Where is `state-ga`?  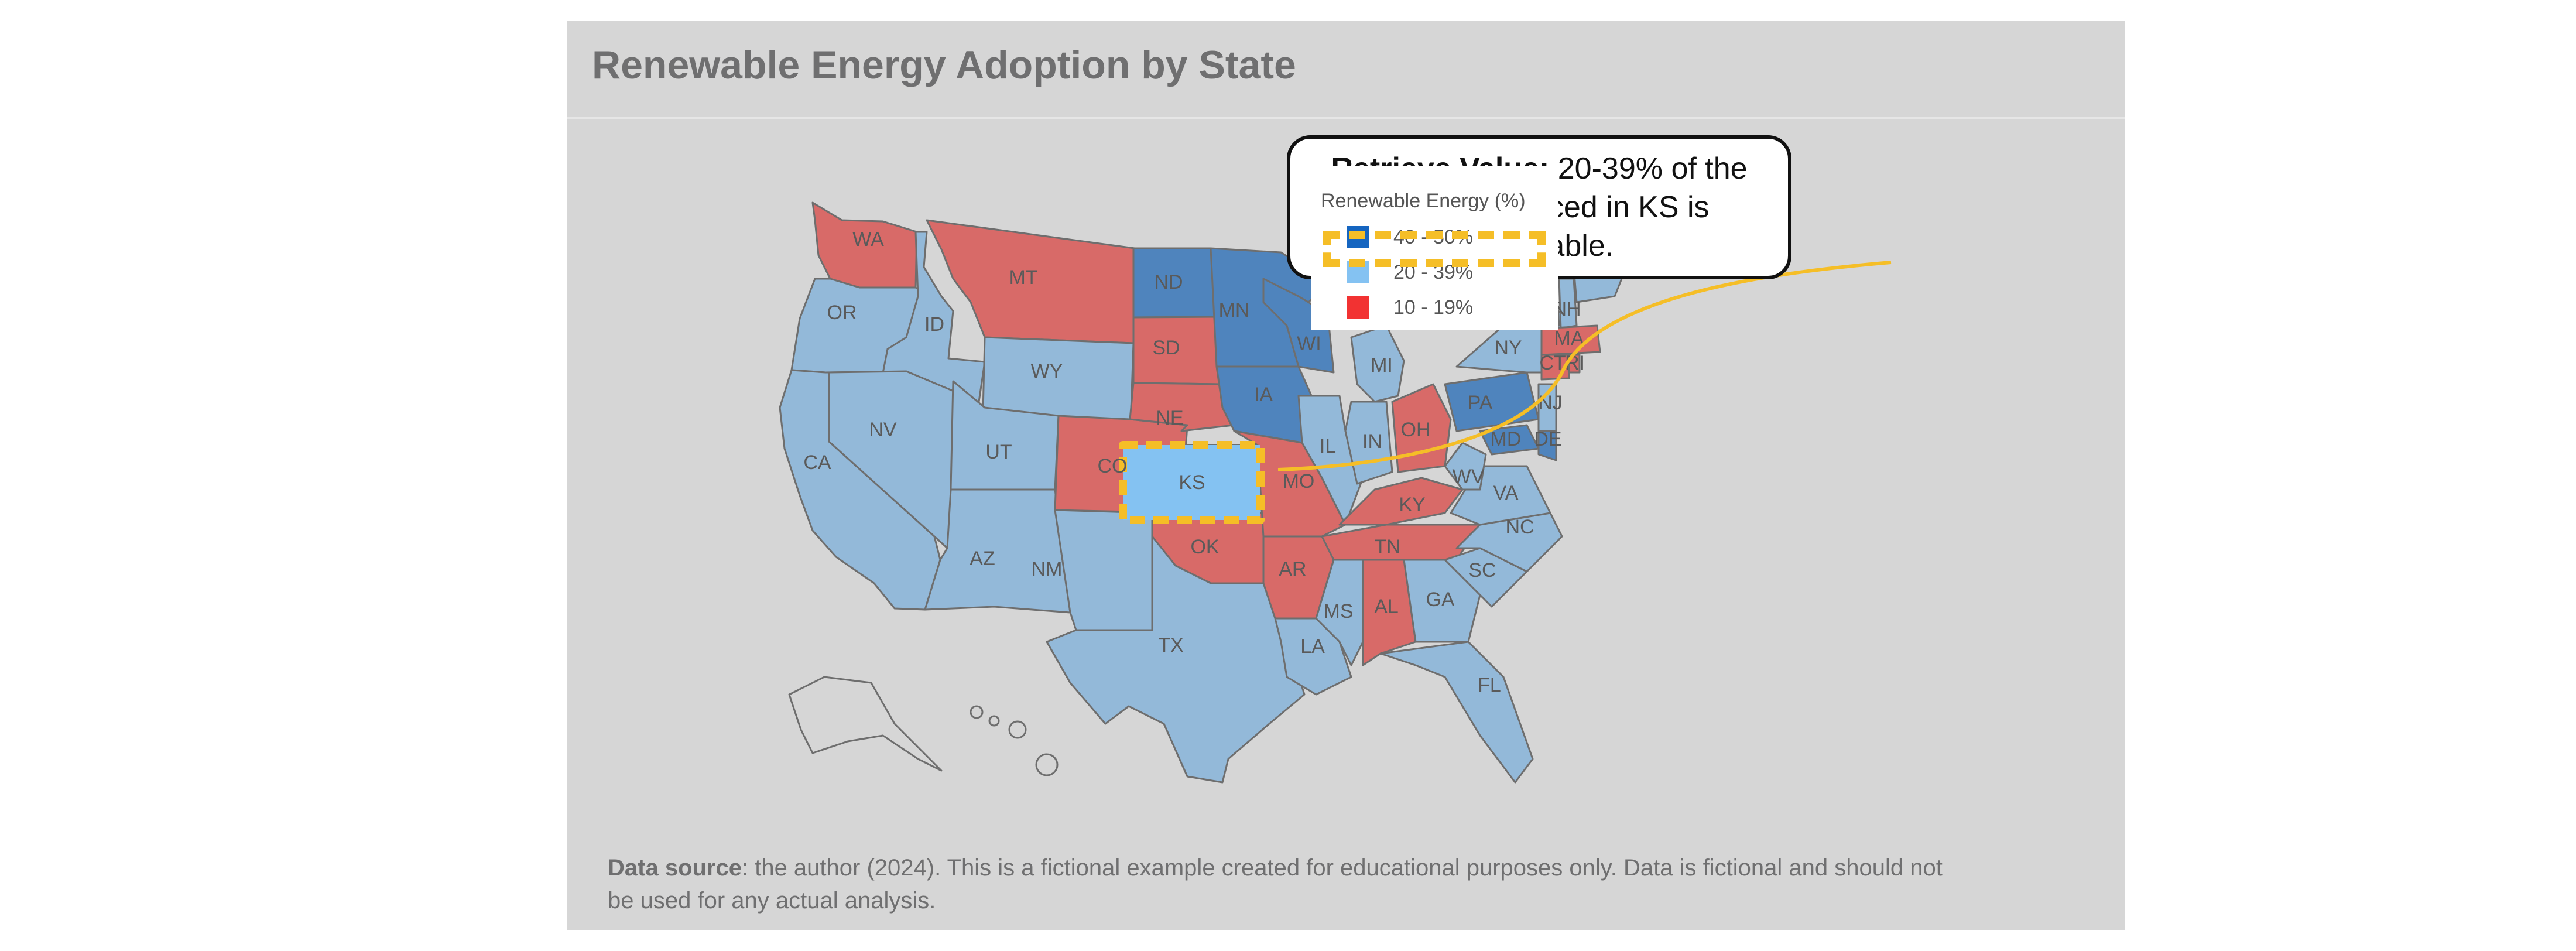
state-ga is located at coordinates (1442, 601).